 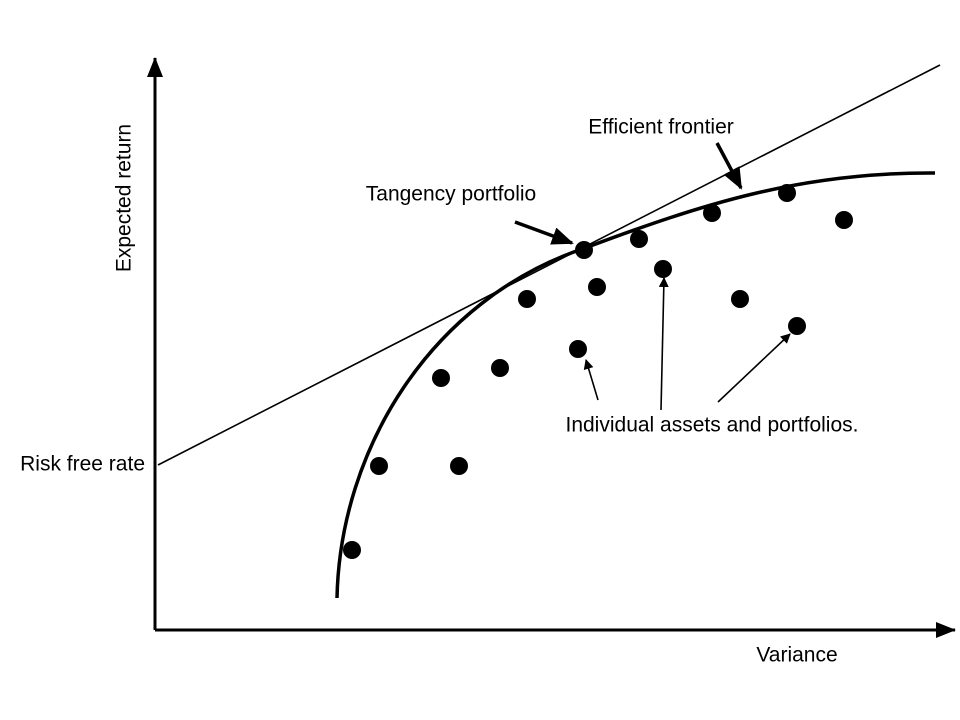 I want to click on tangency-label: Tangency portfolio, so click(x=451, y=194).